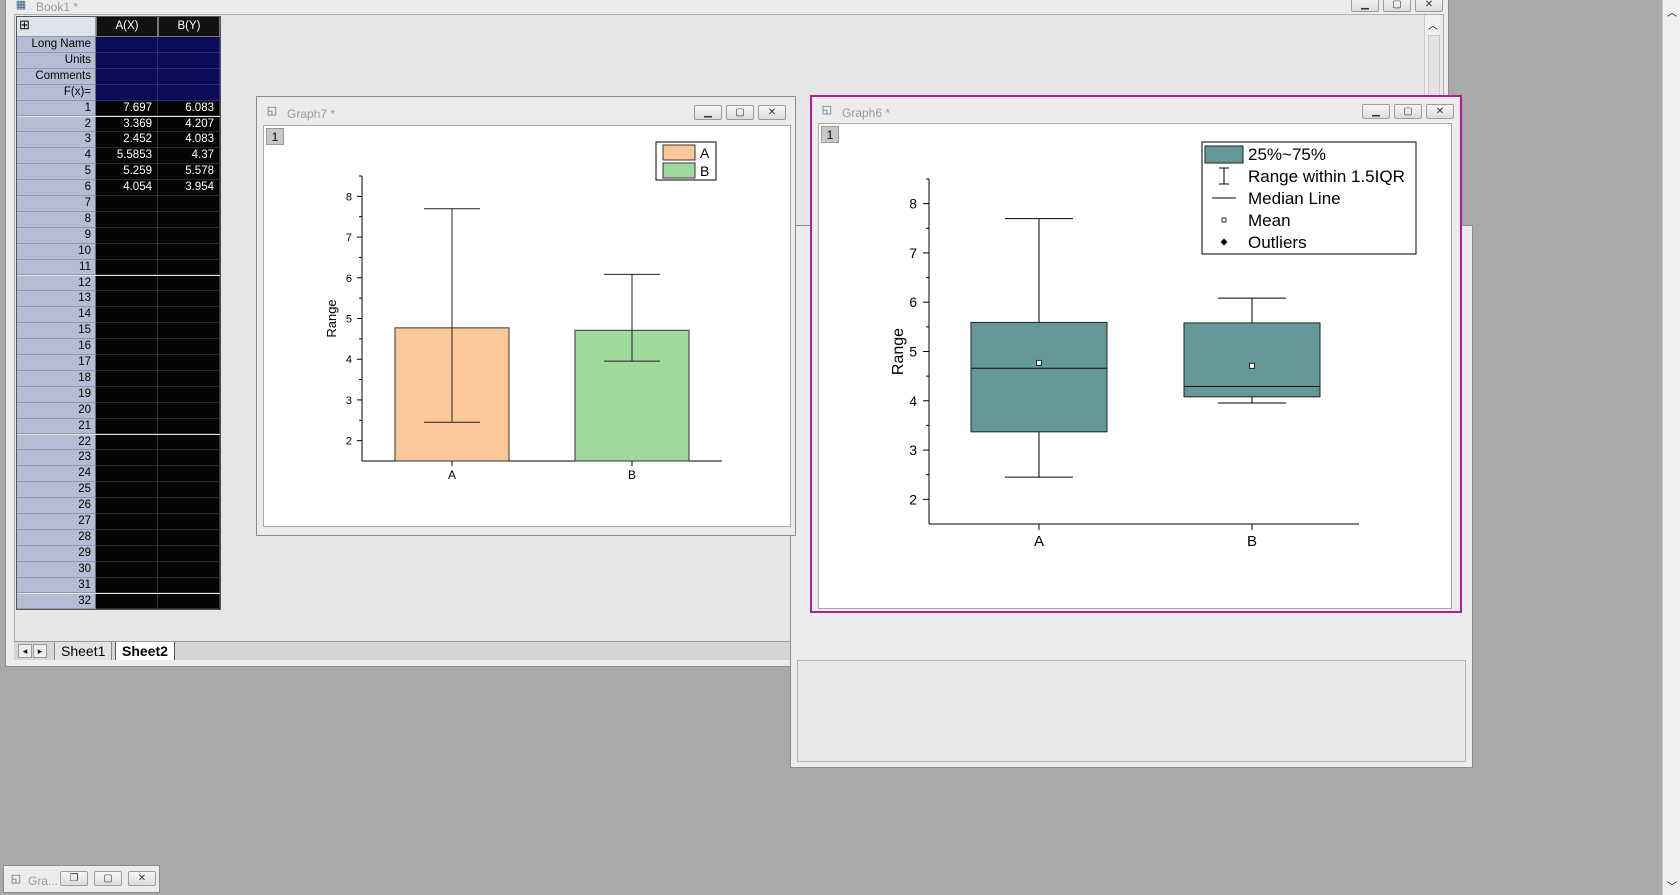 The height and width of the screenshot is (895, 1680). I want to click on row-header: 15, so click(56, 331).